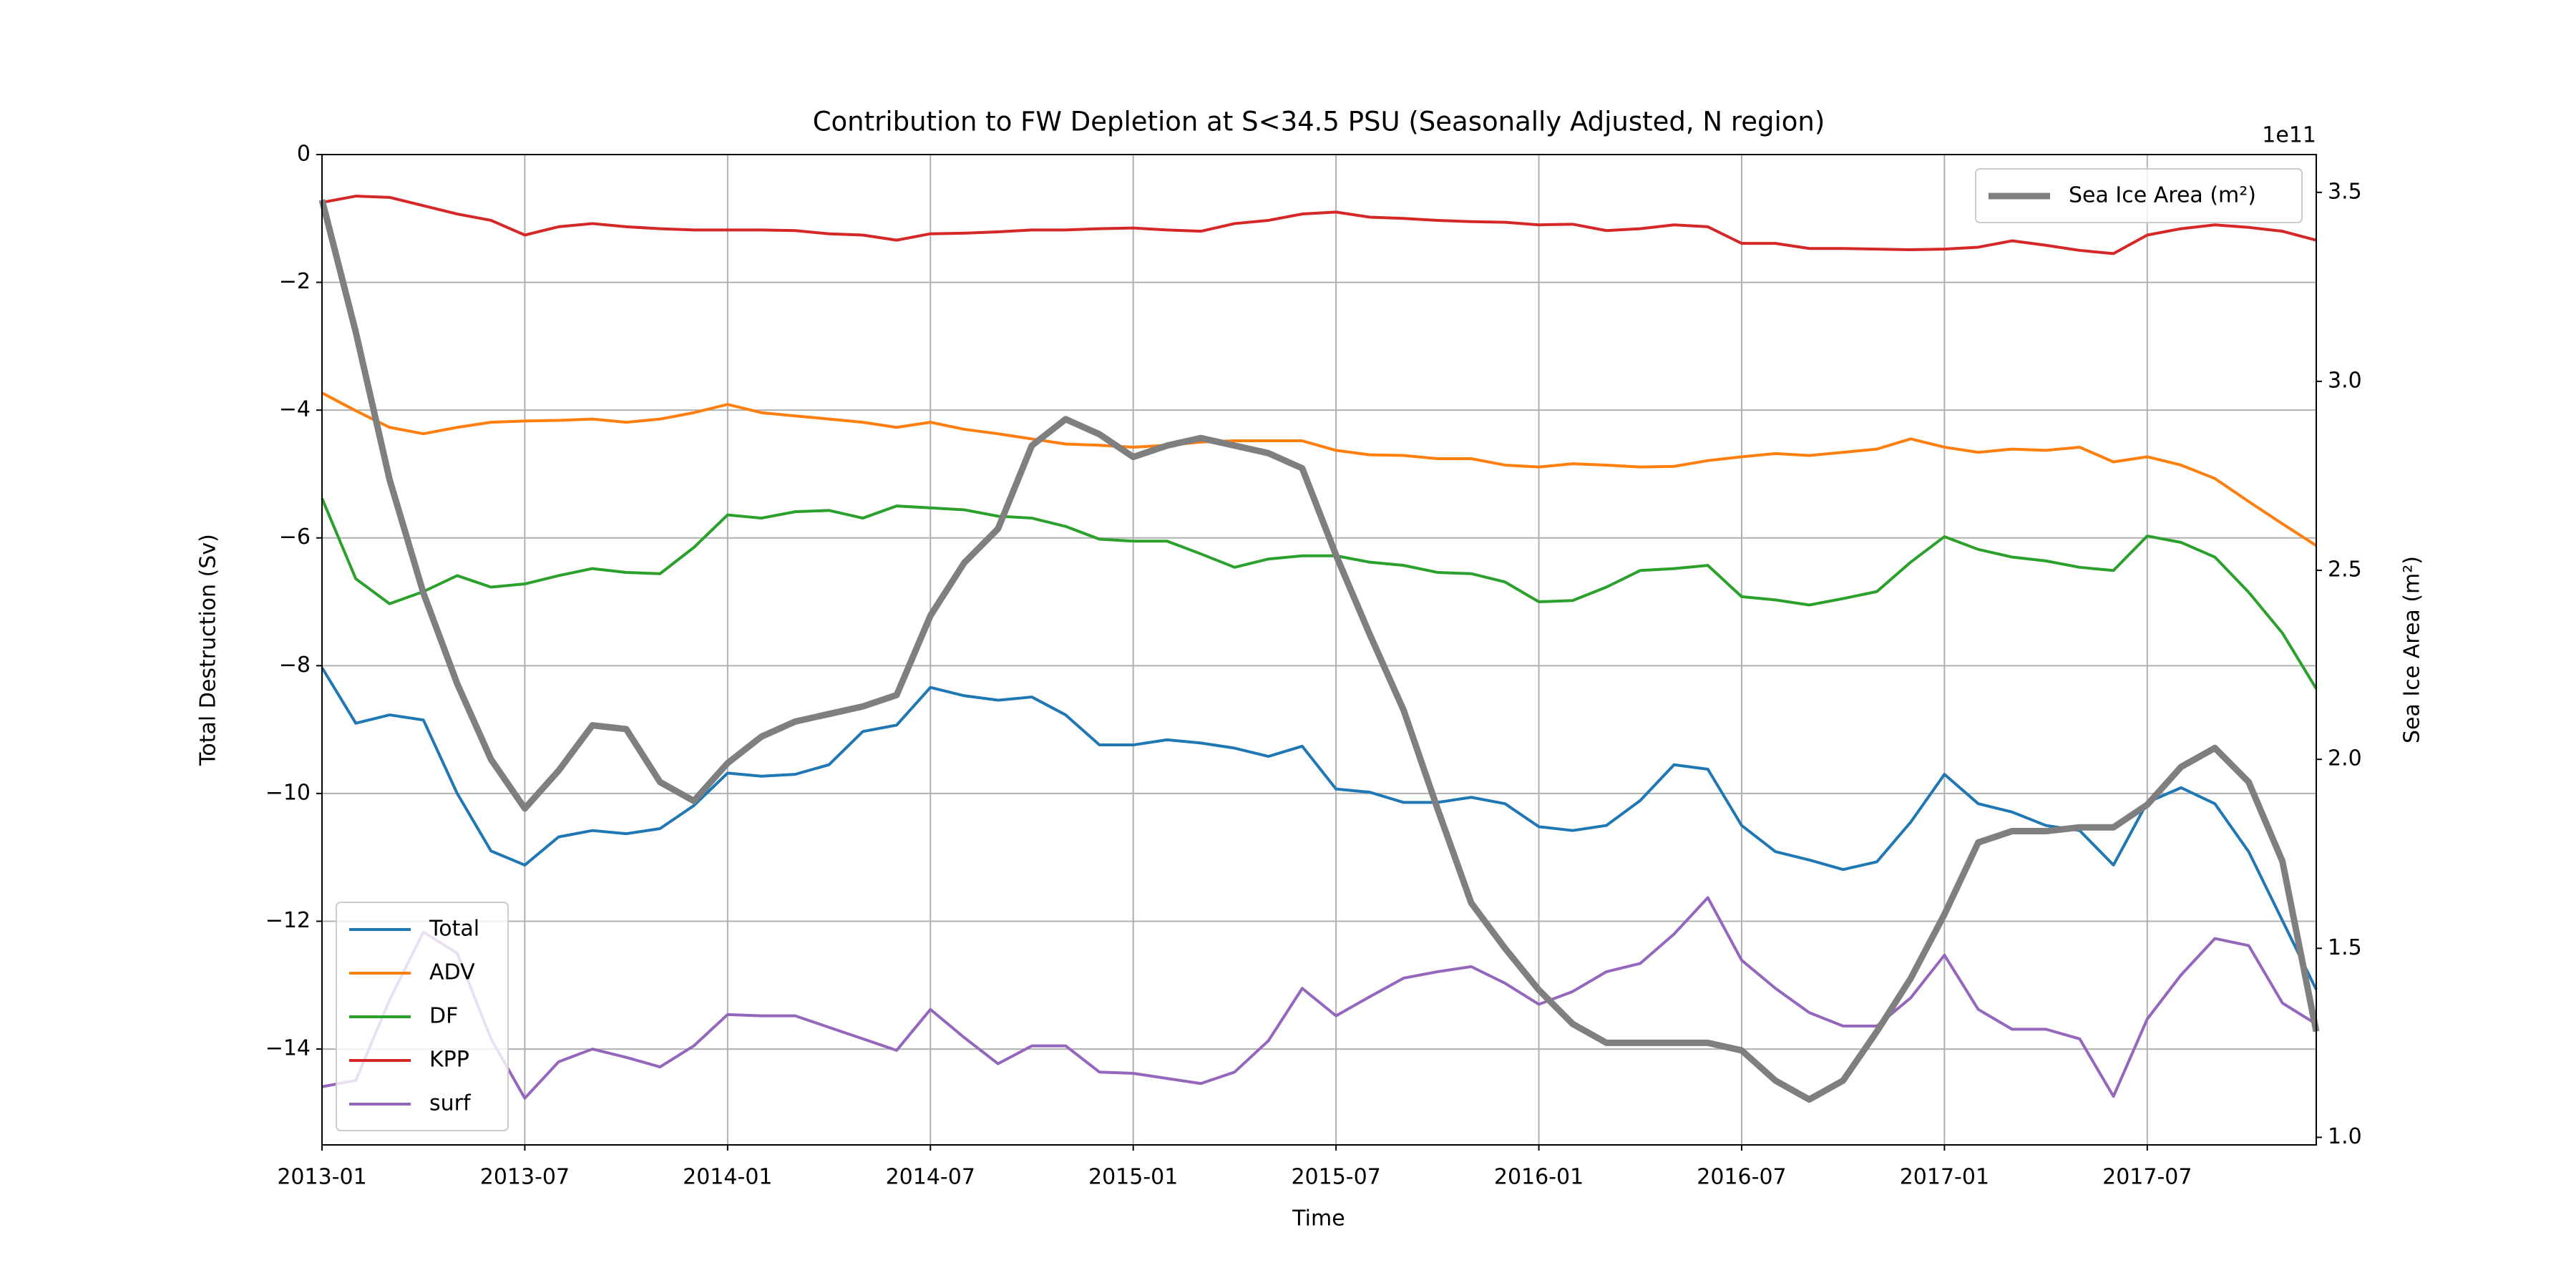  Describe the element at coordinates (454, 929) in the screenshot. I see `legend-label: Total` at that location.